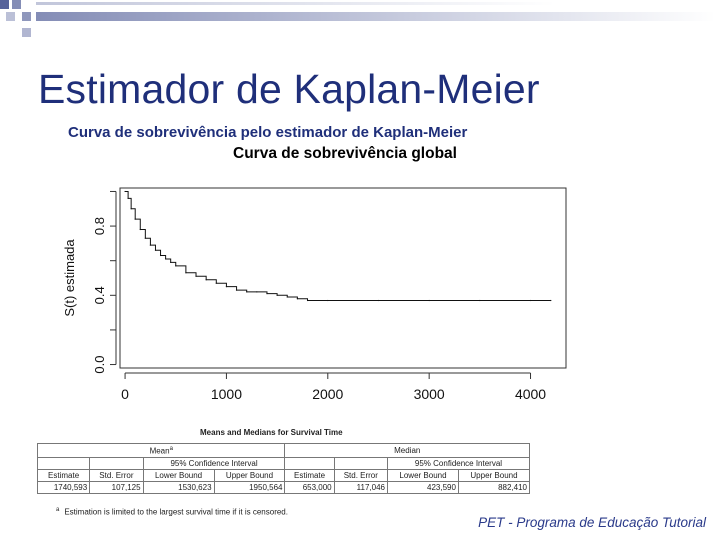 The height and width of the screenshot is (540, 720). I want to click on stats-table-title: Means and Medians for Survival Time, so click(271, 432).